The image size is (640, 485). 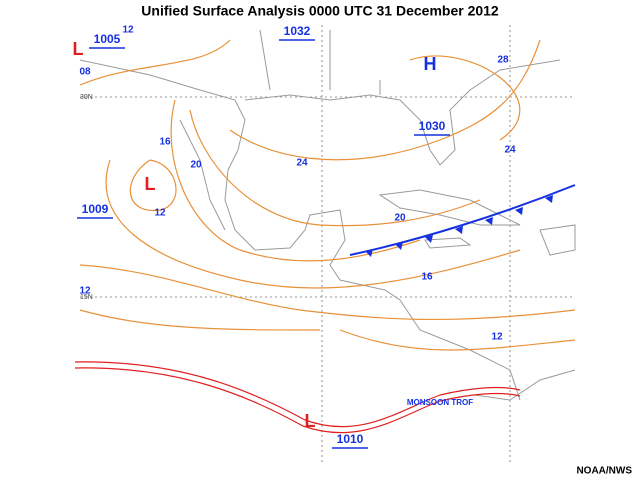 I want to click on isobar-label: 08, so click(x=85, y=72).